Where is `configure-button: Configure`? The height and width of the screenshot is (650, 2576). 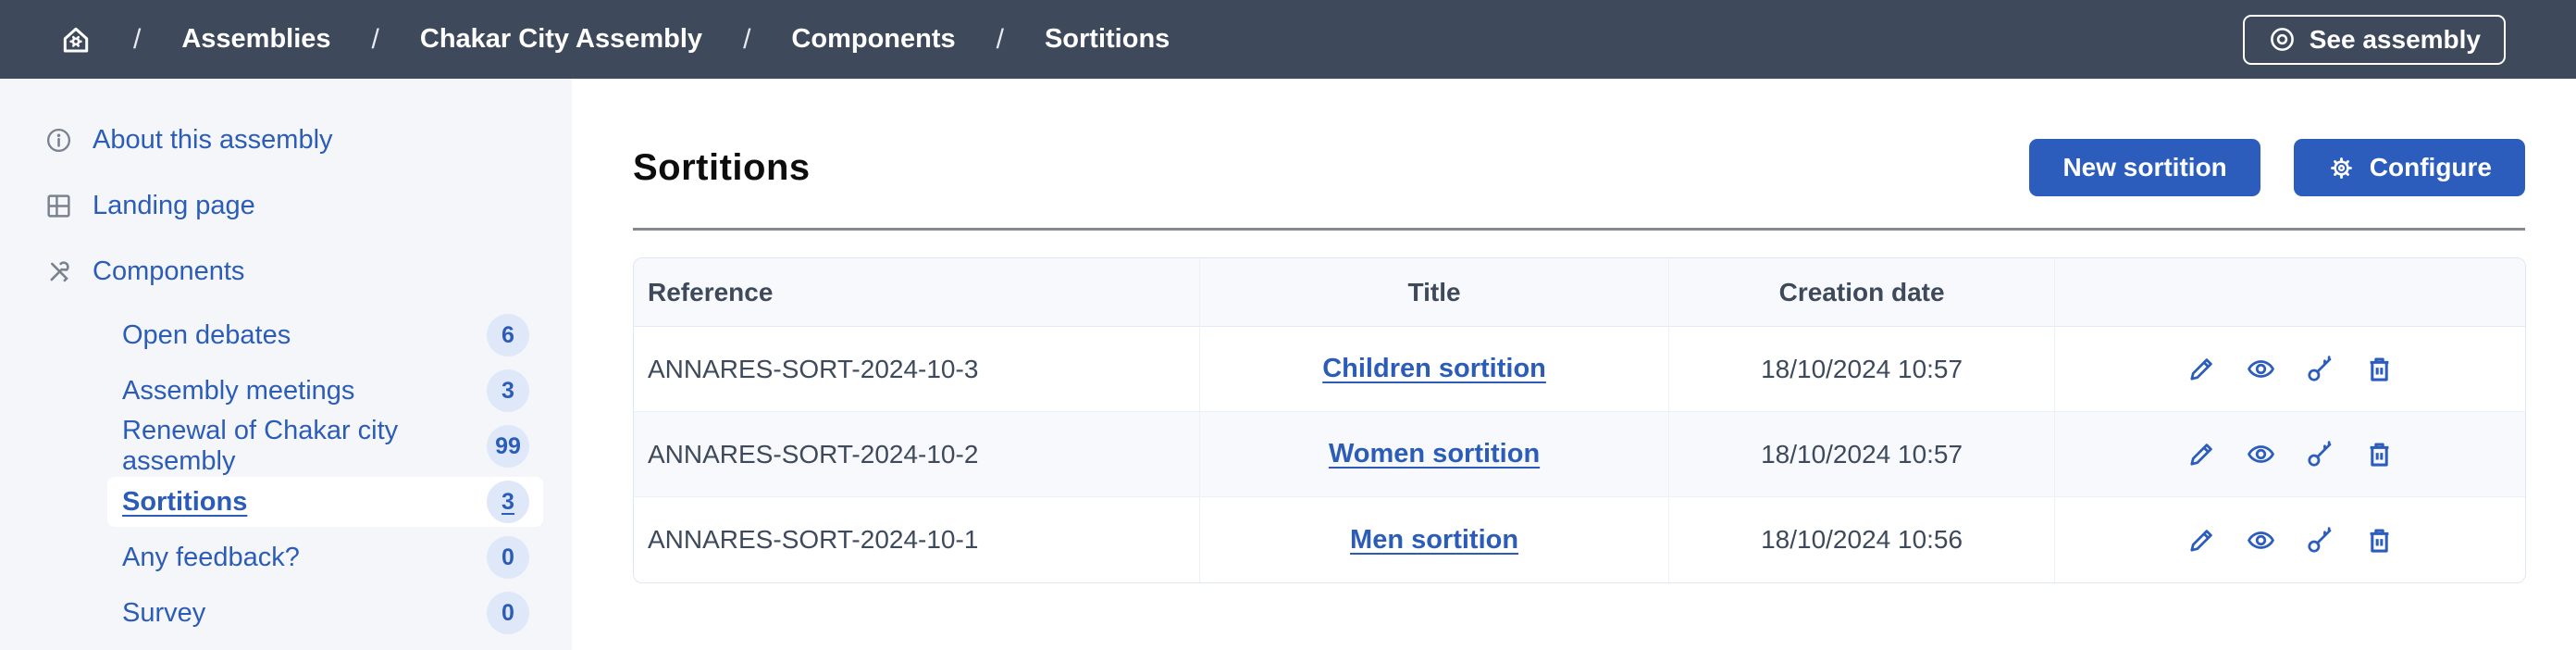 configure-button: Configure is located at coordinates (2409, 167).